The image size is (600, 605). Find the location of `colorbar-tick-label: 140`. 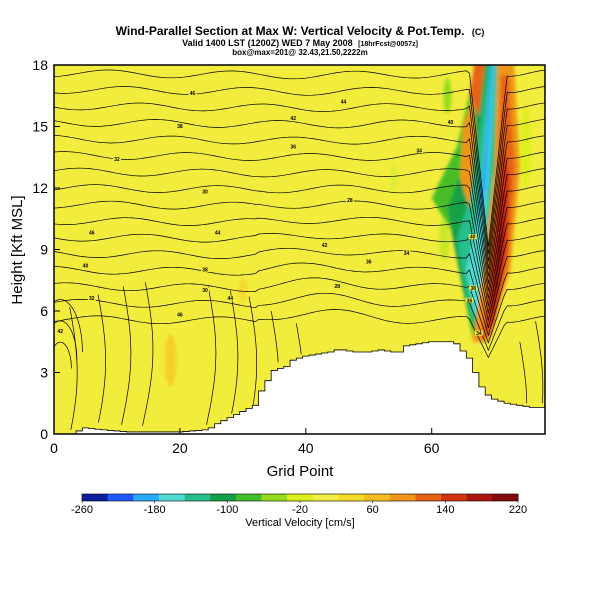

colorbar-tick-label: 140 is located at coordinates (445, 510).